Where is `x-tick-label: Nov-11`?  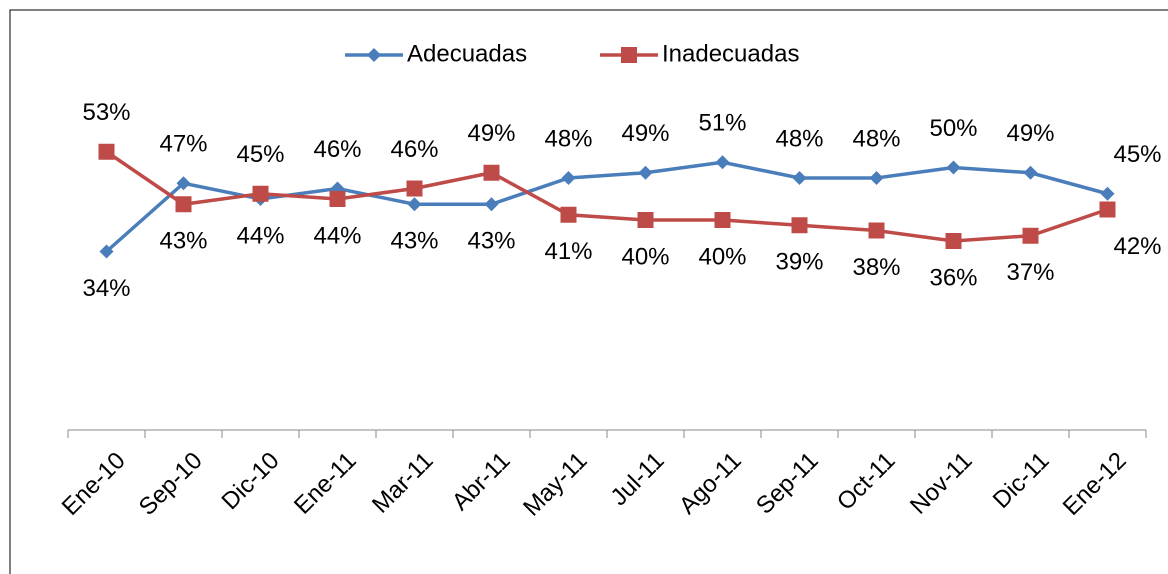 x-tick-label: Nov-11 is located at coordinates (941, 483).